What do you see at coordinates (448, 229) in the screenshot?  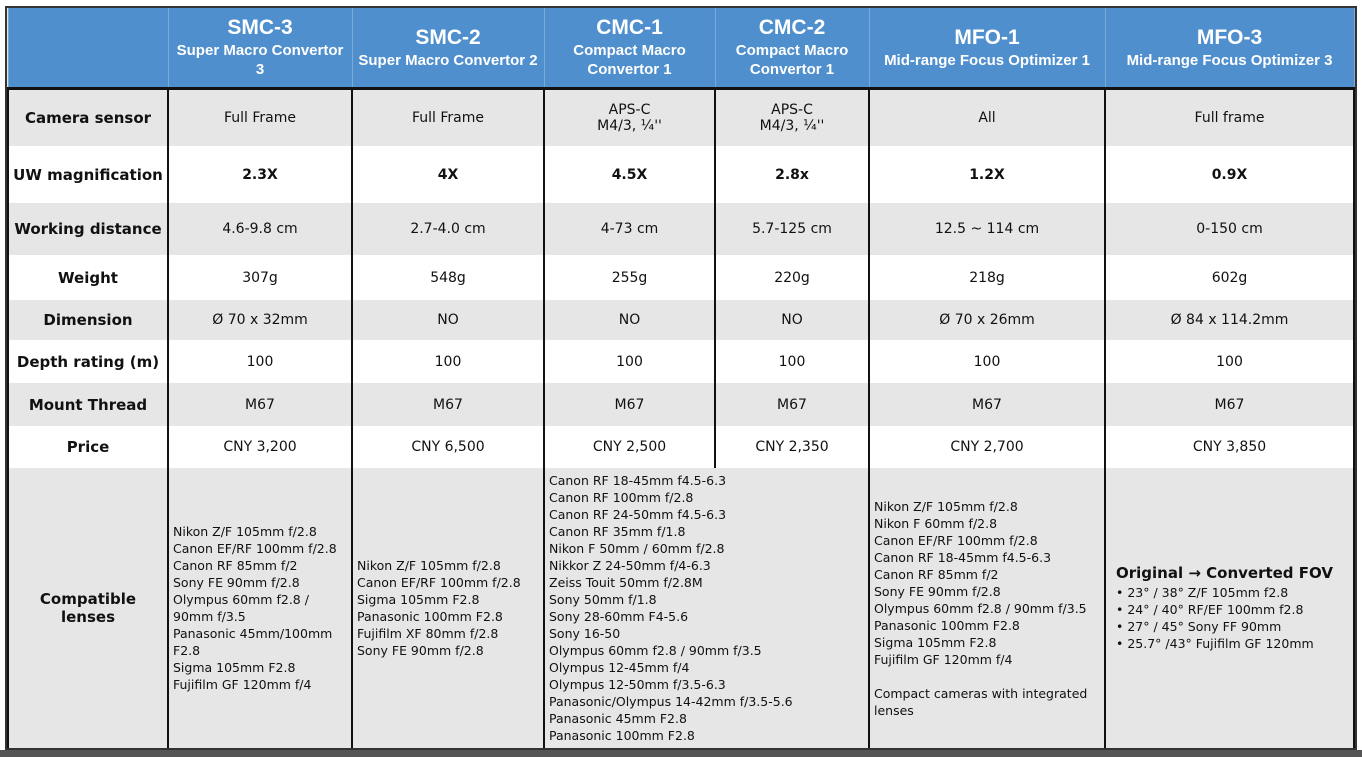 I see `cell-smc-2: 2.7-4.0 cm` at bounding box center [448, 229].